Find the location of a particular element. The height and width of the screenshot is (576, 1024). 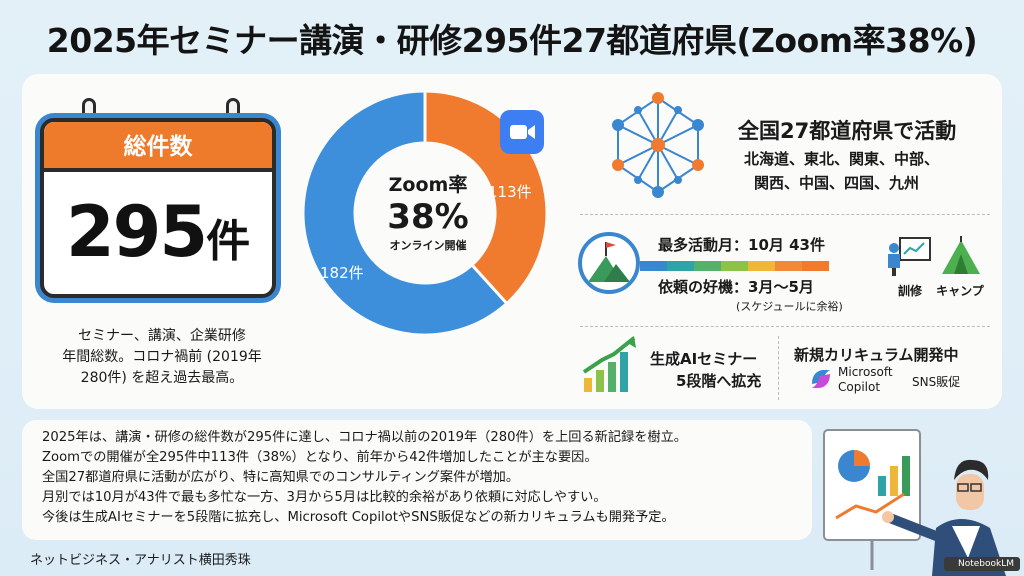

tent-icon is located at coordinates (961, 255).